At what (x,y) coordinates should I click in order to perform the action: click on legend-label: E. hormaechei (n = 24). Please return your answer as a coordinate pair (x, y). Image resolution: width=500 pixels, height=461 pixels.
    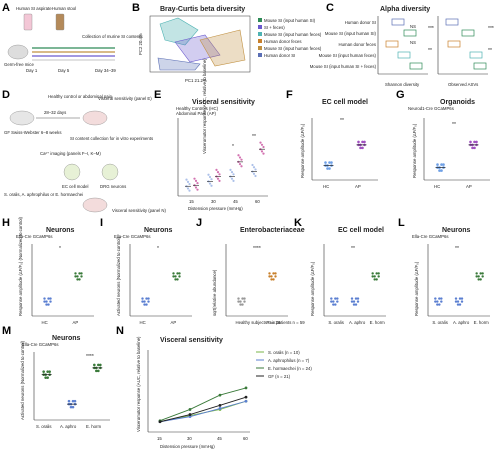
    Looking at the image, I should click on (290, 368).